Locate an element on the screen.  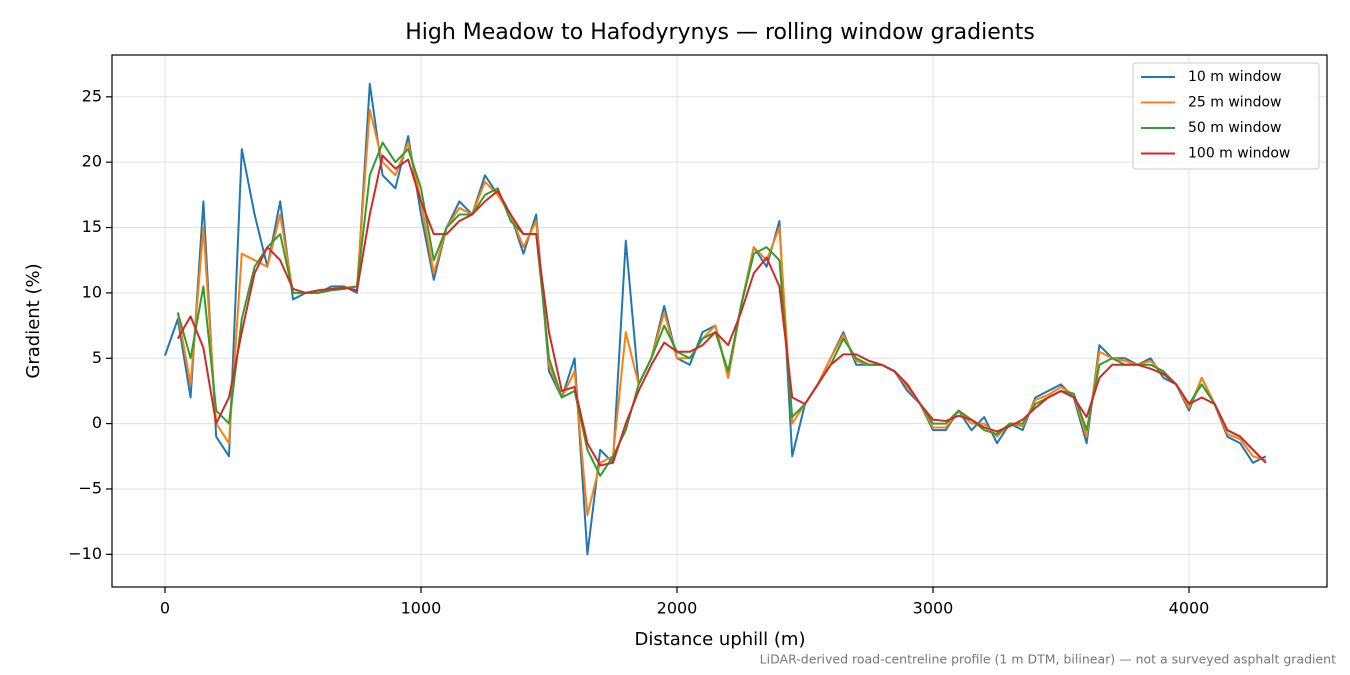
x-tick-label: 3000 is located at coordinates (933, 608).